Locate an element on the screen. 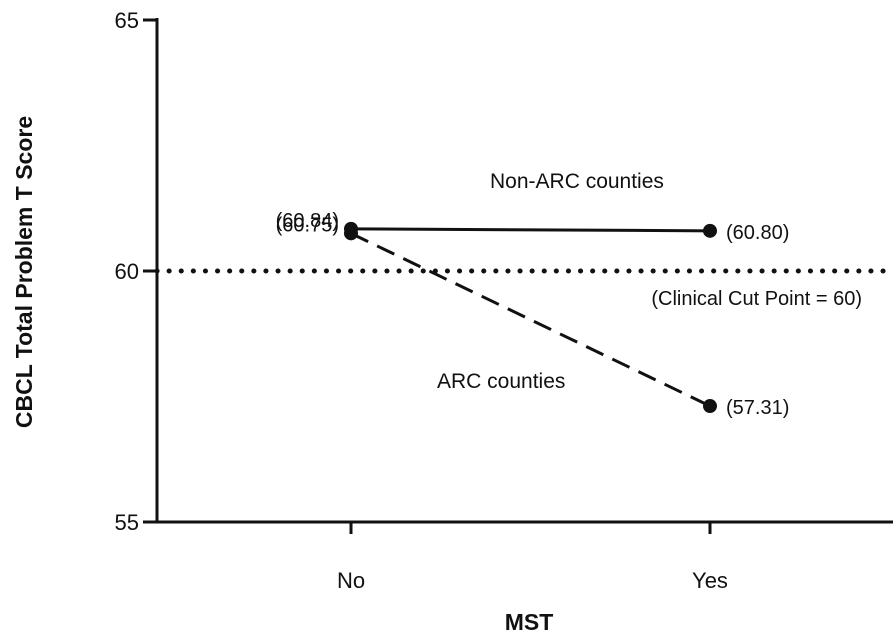  y-tick-label: 55 is located at coordinates (127, 522).